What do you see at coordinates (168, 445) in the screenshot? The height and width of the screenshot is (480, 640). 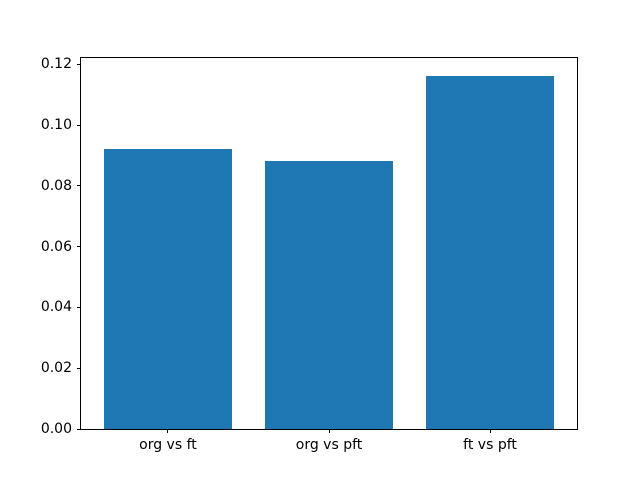 I see `x-tick-label: org vs ft` at bounding box center [168, 445].